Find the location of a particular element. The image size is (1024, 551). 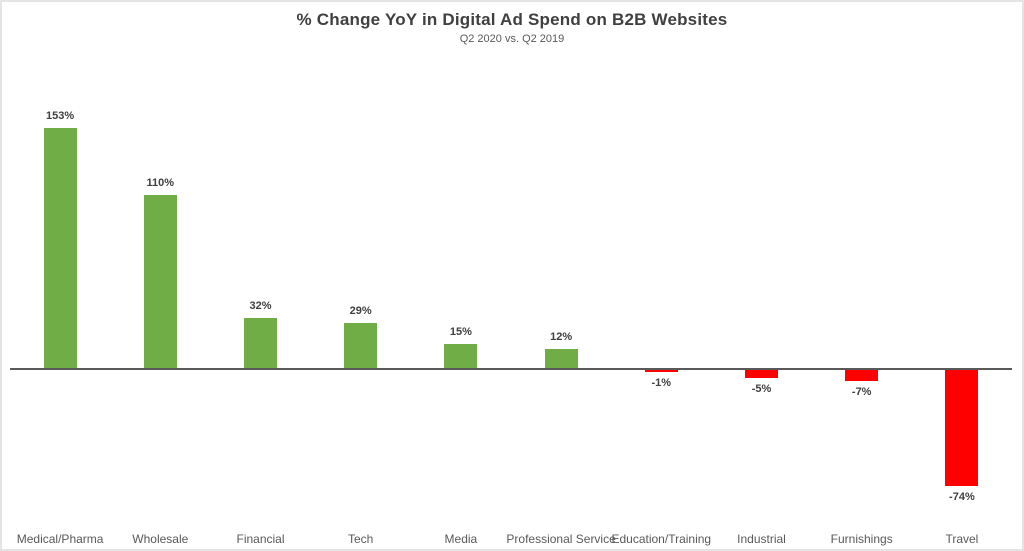

chart-subtitle: Q2 2020 vs. Q2 2019 is located at coordinates (512, 39).